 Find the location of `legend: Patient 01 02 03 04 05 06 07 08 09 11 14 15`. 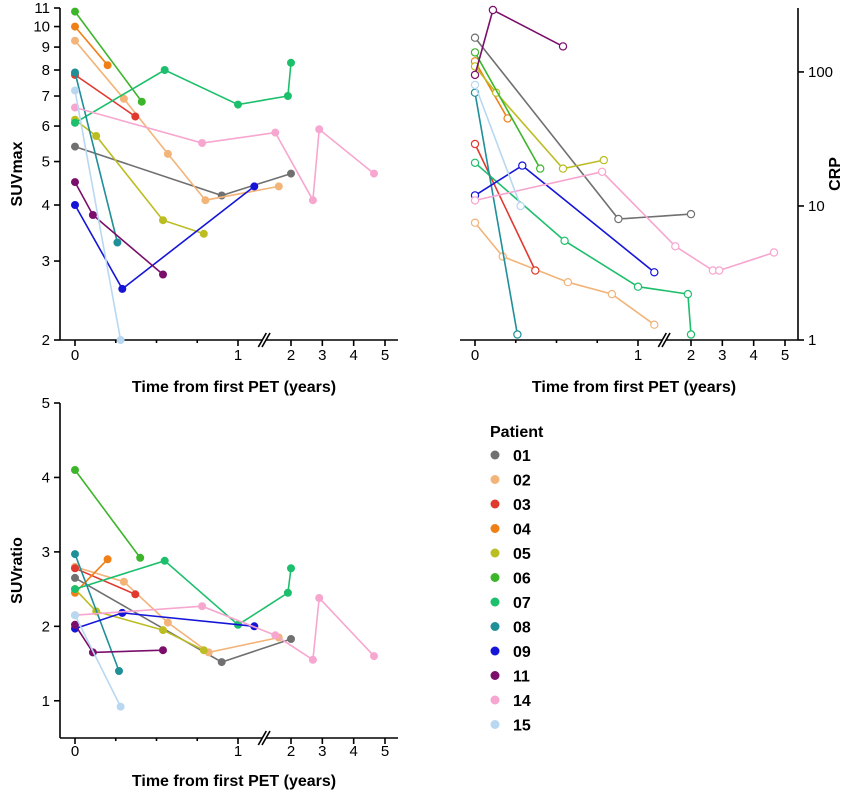

legend: Patient 01 02 03 04 05 06 07 08 09 11 14 15 is located at coordinates (517, 579).